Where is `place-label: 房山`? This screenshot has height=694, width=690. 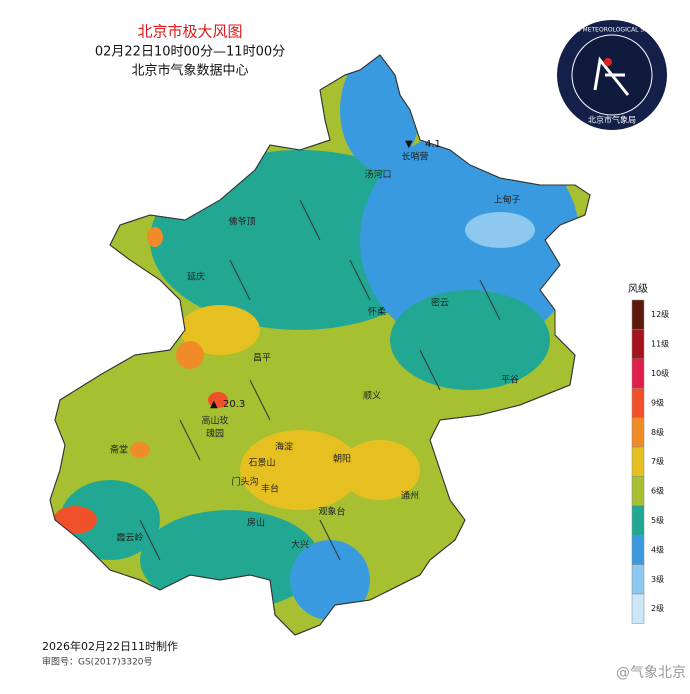
place-label: 房山 is located at coordinates (256, 523).